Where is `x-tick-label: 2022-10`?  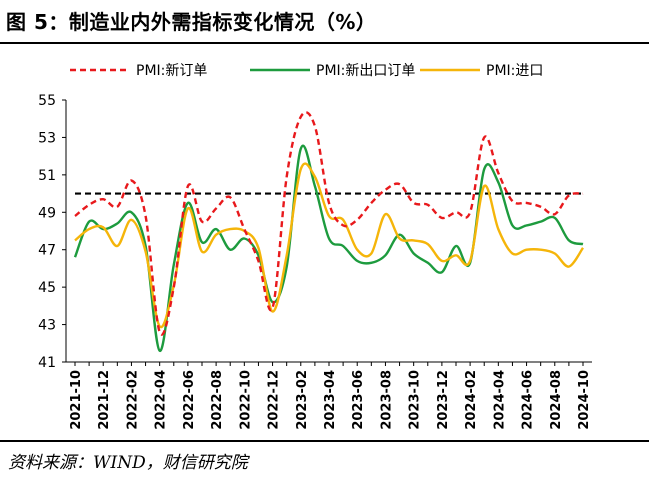
x-tick-label: 2022-10 is located at coordinates (245, 400).